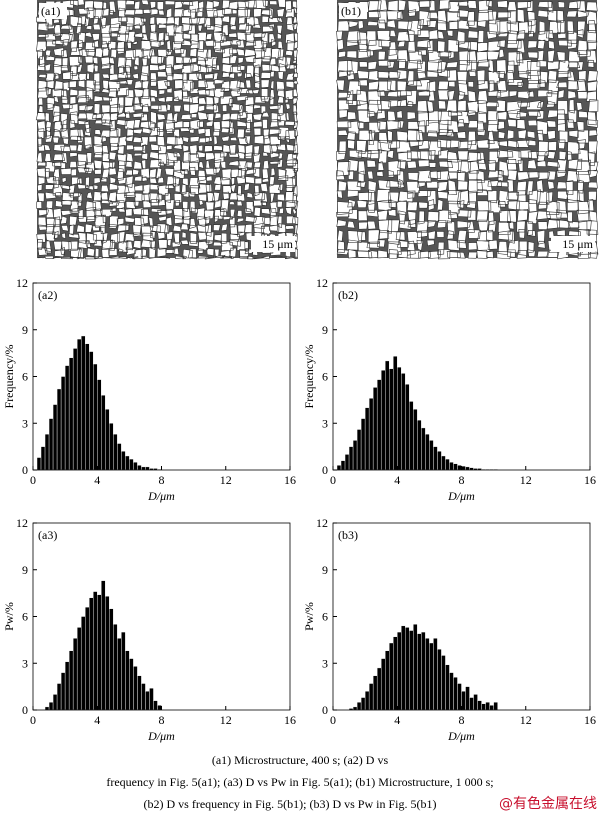 The image size is (600, 821). Describe the element at coordinates (577, 244) in the screenshot. I see `scale-bar-label: 15 μm` at that location.